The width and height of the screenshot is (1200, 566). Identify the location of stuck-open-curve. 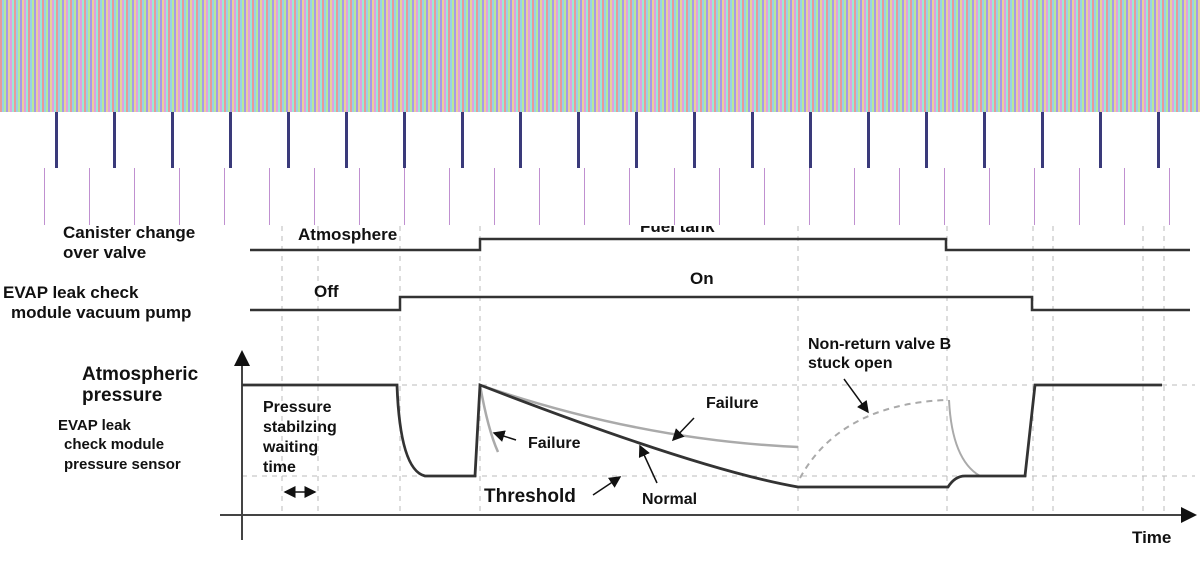
(872, 439).